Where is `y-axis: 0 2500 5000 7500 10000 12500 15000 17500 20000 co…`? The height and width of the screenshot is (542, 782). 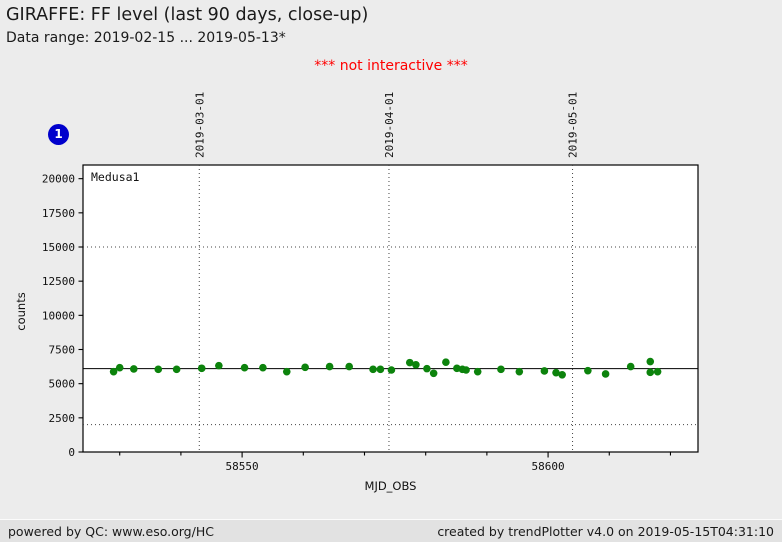 y-axis: 0 2500 5000 7500 10000 12500 15000 17500 20000 co… is located at coordinates (48, 316).